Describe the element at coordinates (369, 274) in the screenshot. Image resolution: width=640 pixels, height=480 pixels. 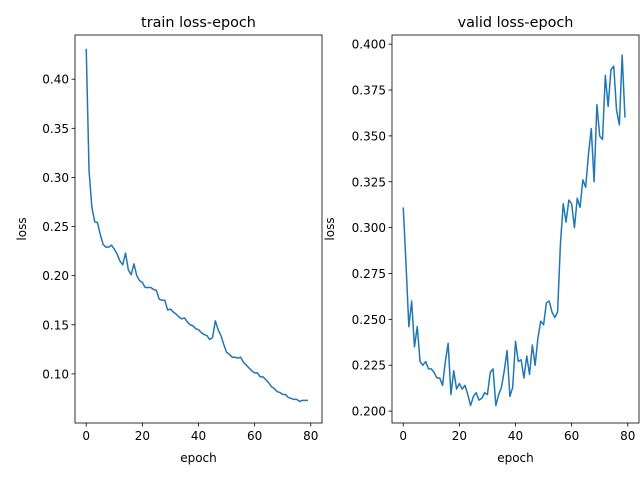
I see `y-tick-label: 0.275` at that location.